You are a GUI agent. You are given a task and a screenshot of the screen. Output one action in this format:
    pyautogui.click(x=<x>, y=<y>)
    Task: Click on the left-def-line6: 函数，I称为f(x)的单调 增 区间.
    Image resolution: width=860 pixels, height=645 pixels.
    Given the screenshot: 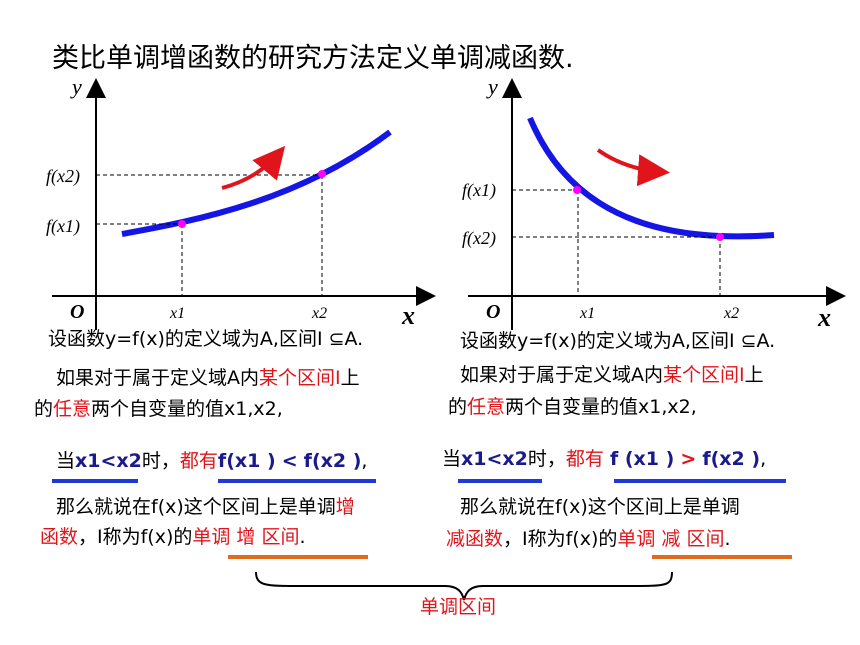 What is the action you would take?
    pyautogui.click(x=173, y=537)
    